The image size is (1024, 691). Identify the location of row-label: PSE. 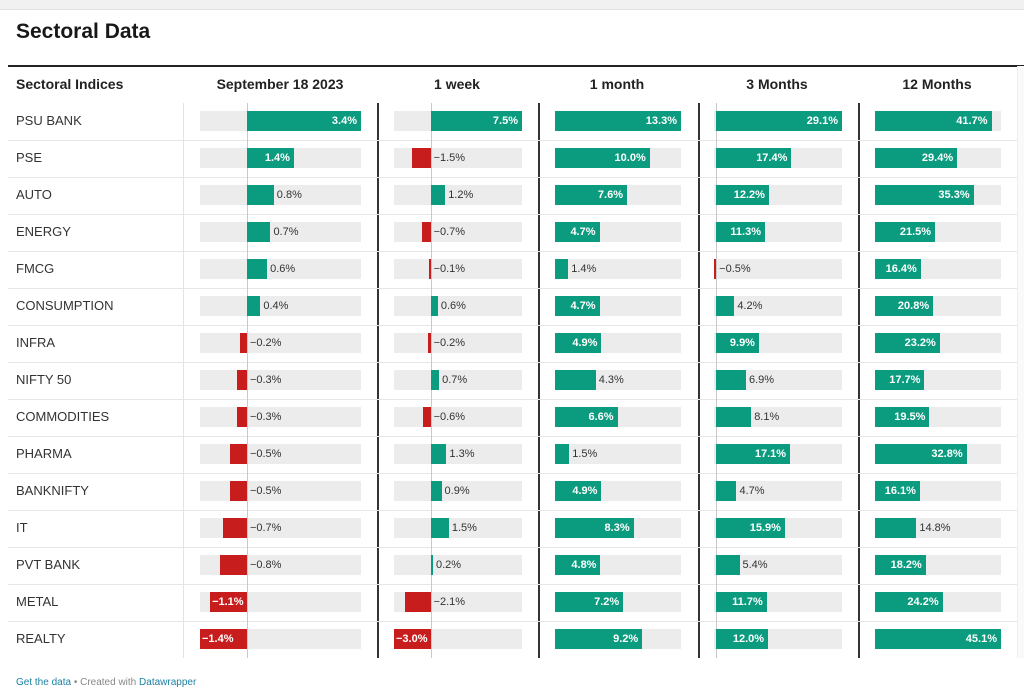
(29, 157).